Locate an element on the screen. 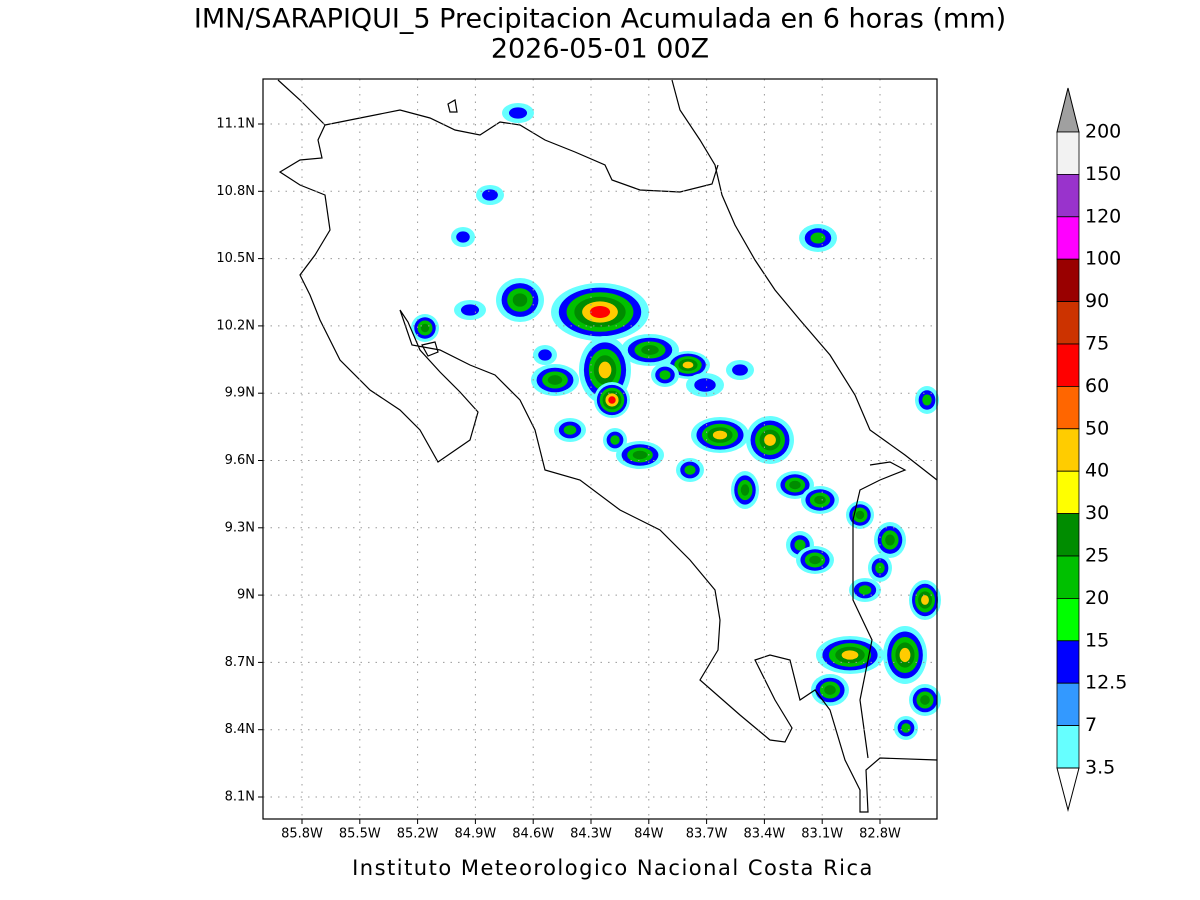 This screenshot has height=900, width=1200. colorbar-label: 3.5 is located at coordinates (1100, 768).